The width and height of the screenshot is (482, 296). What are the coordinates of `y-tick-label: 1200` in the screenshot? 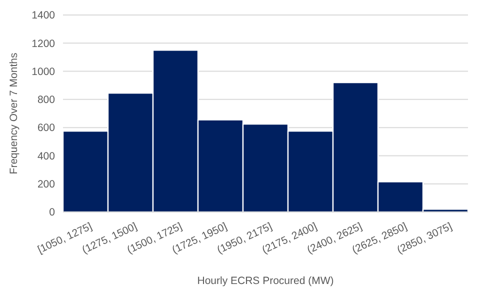 It's located at (44, 44).